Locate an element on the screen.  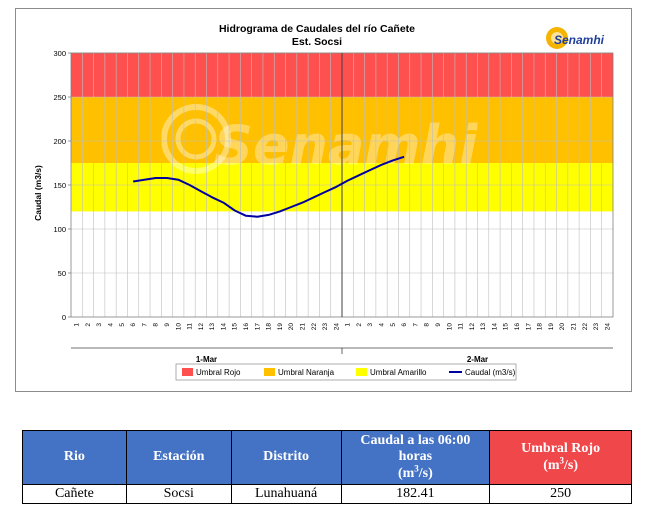
header-rio: Rio is located at coordinates (74, 457).